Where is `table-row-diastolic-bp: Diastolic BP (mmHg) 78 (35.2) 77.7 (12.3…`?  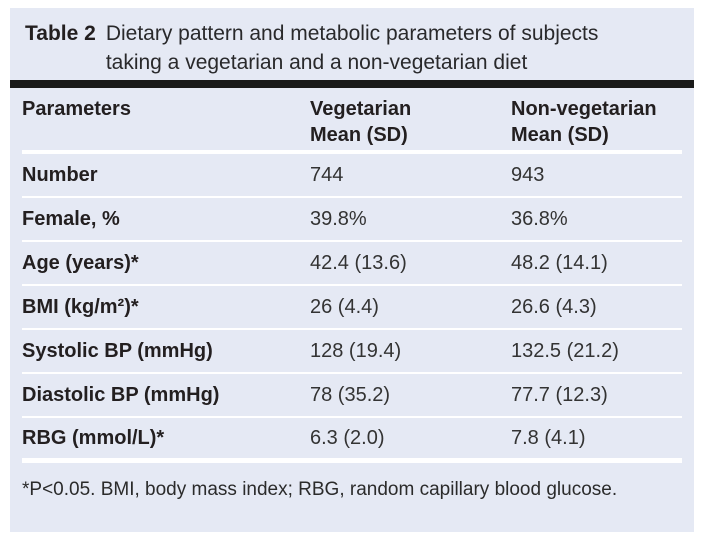
table-row-diastolic-bp: Diastolic BP (mmHg) 78 (35.2) 77.7 (12.3… is located at coordinates (352, 396).